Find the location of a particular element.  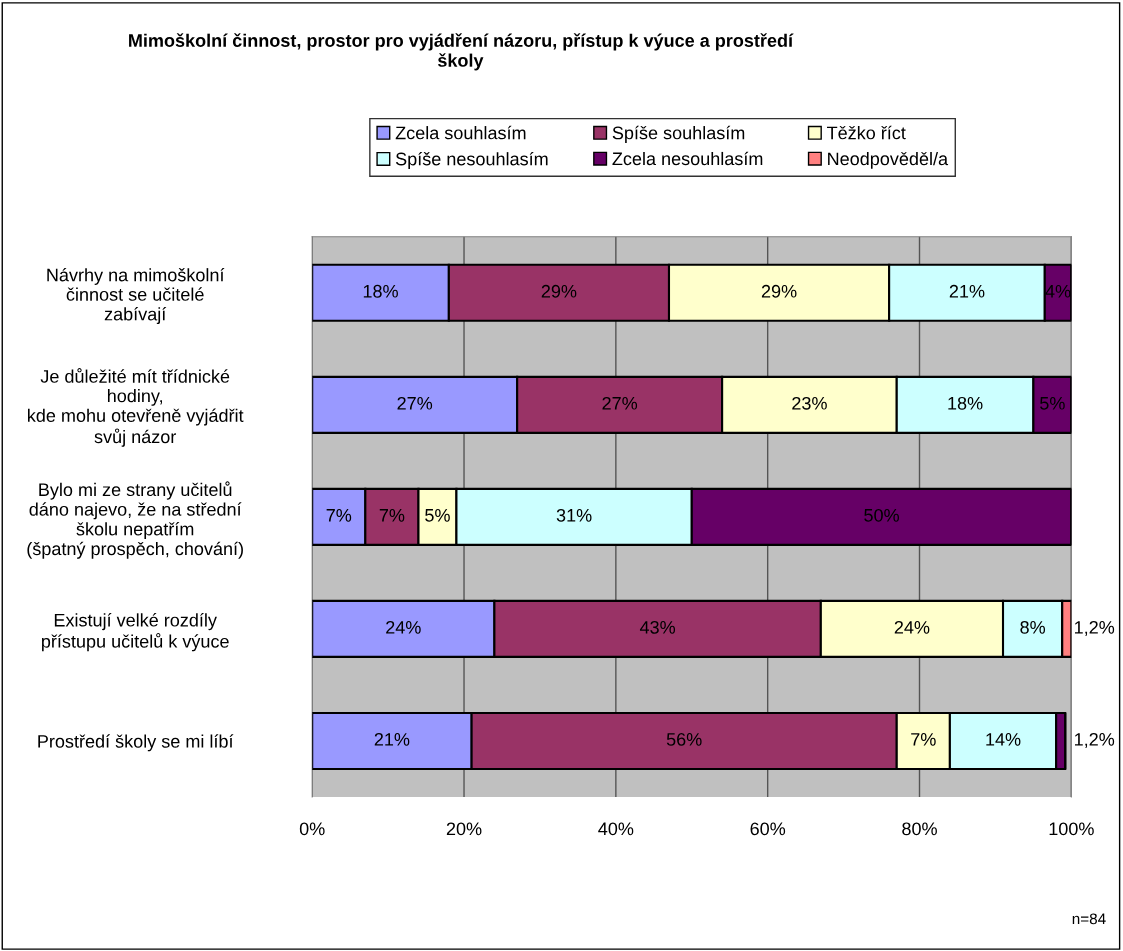

y-tick-label: Bylo mi ze strany učitelů dáno najevo, že na střední školu nepatřím (špatný prospěch, chování) is located at coordinates (135, 520).